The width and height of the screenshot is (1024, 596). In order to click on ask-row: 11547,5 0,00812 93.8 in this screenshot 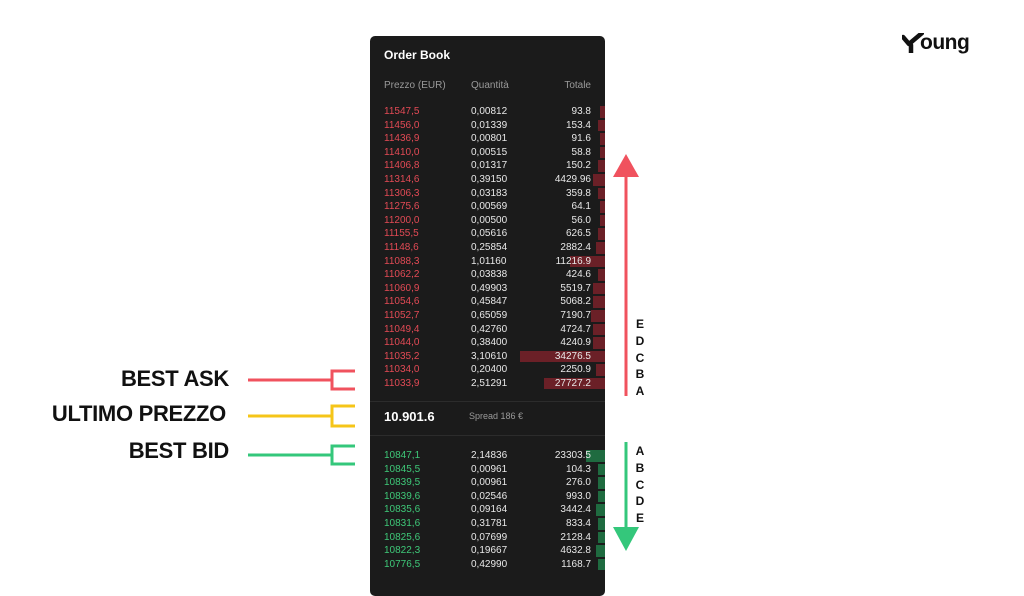, I will do `click(487, 112)`.